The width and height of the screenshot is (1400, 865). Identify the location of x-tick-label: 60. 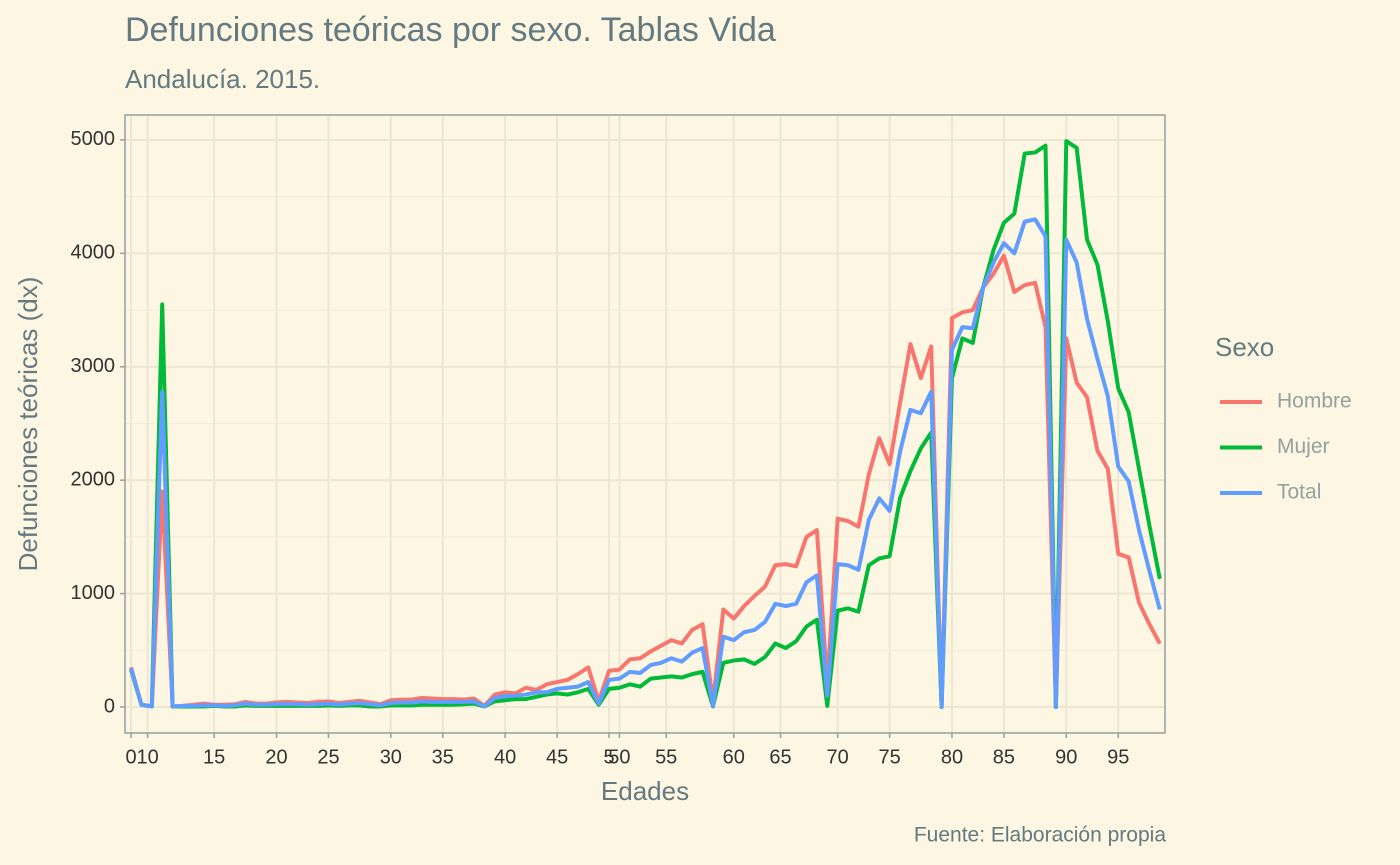
(734, 757).